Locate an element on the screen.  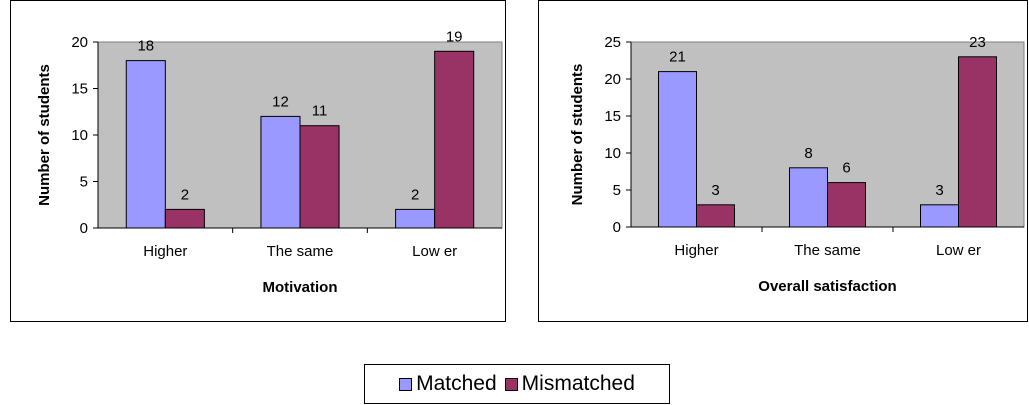
x-axis-label: Motivation is located at coordinates (300, 287).